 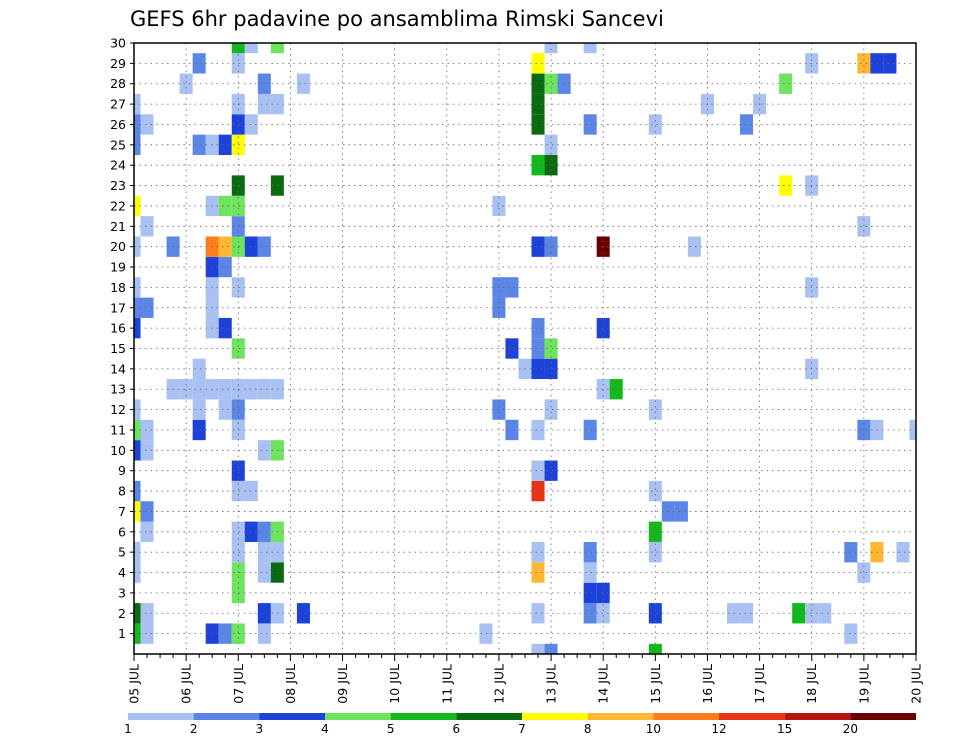 I want to click on y-tick-label: 21, so click(x=118, y=226).